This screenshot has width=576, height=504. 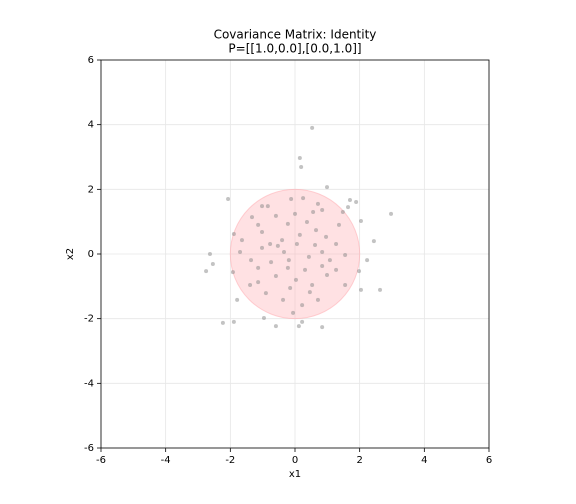 I want to click on y-tick-label: -2, so click(x=89, y=319).